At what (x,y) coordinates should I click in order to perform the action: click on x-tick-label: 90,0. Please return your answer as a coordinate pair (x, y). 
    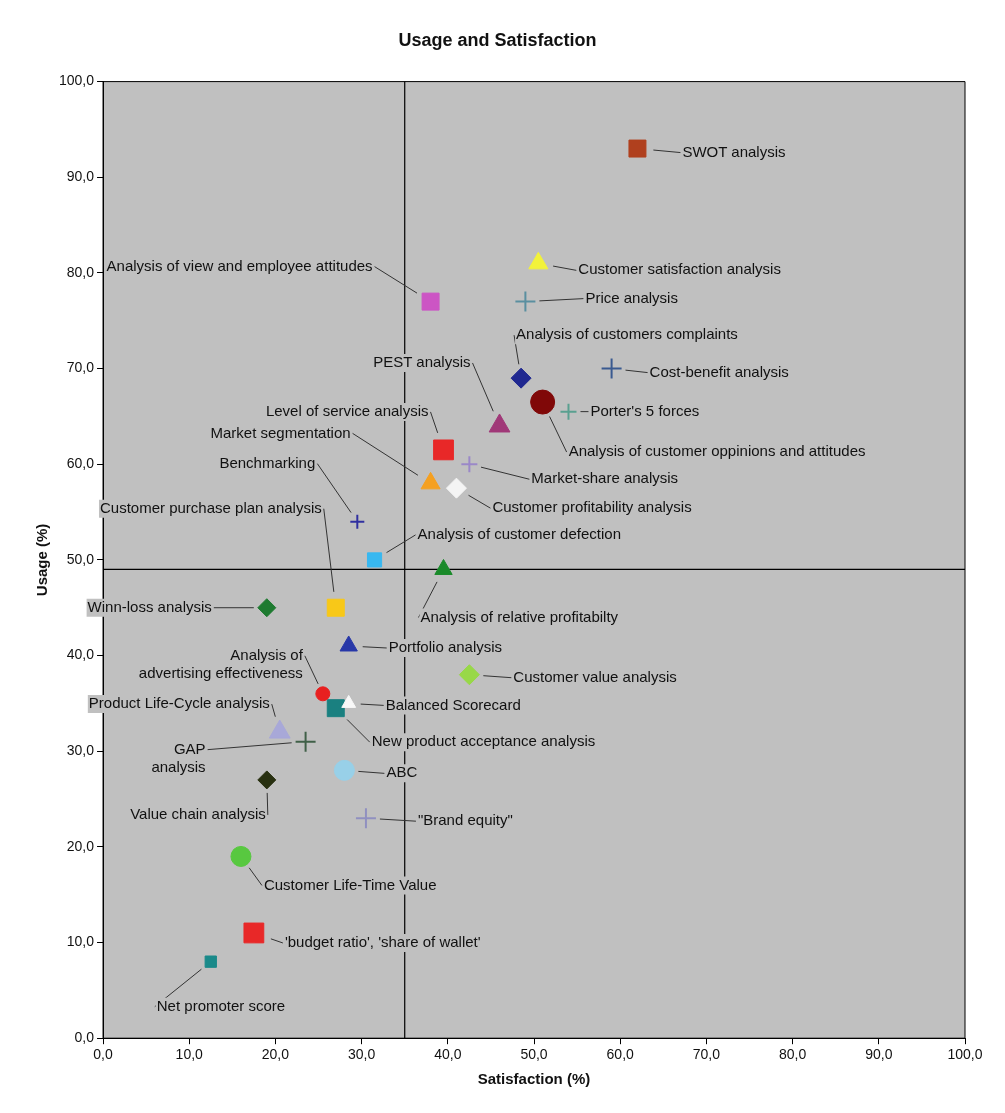
    Looking at the image, I should click on (879, 1054).